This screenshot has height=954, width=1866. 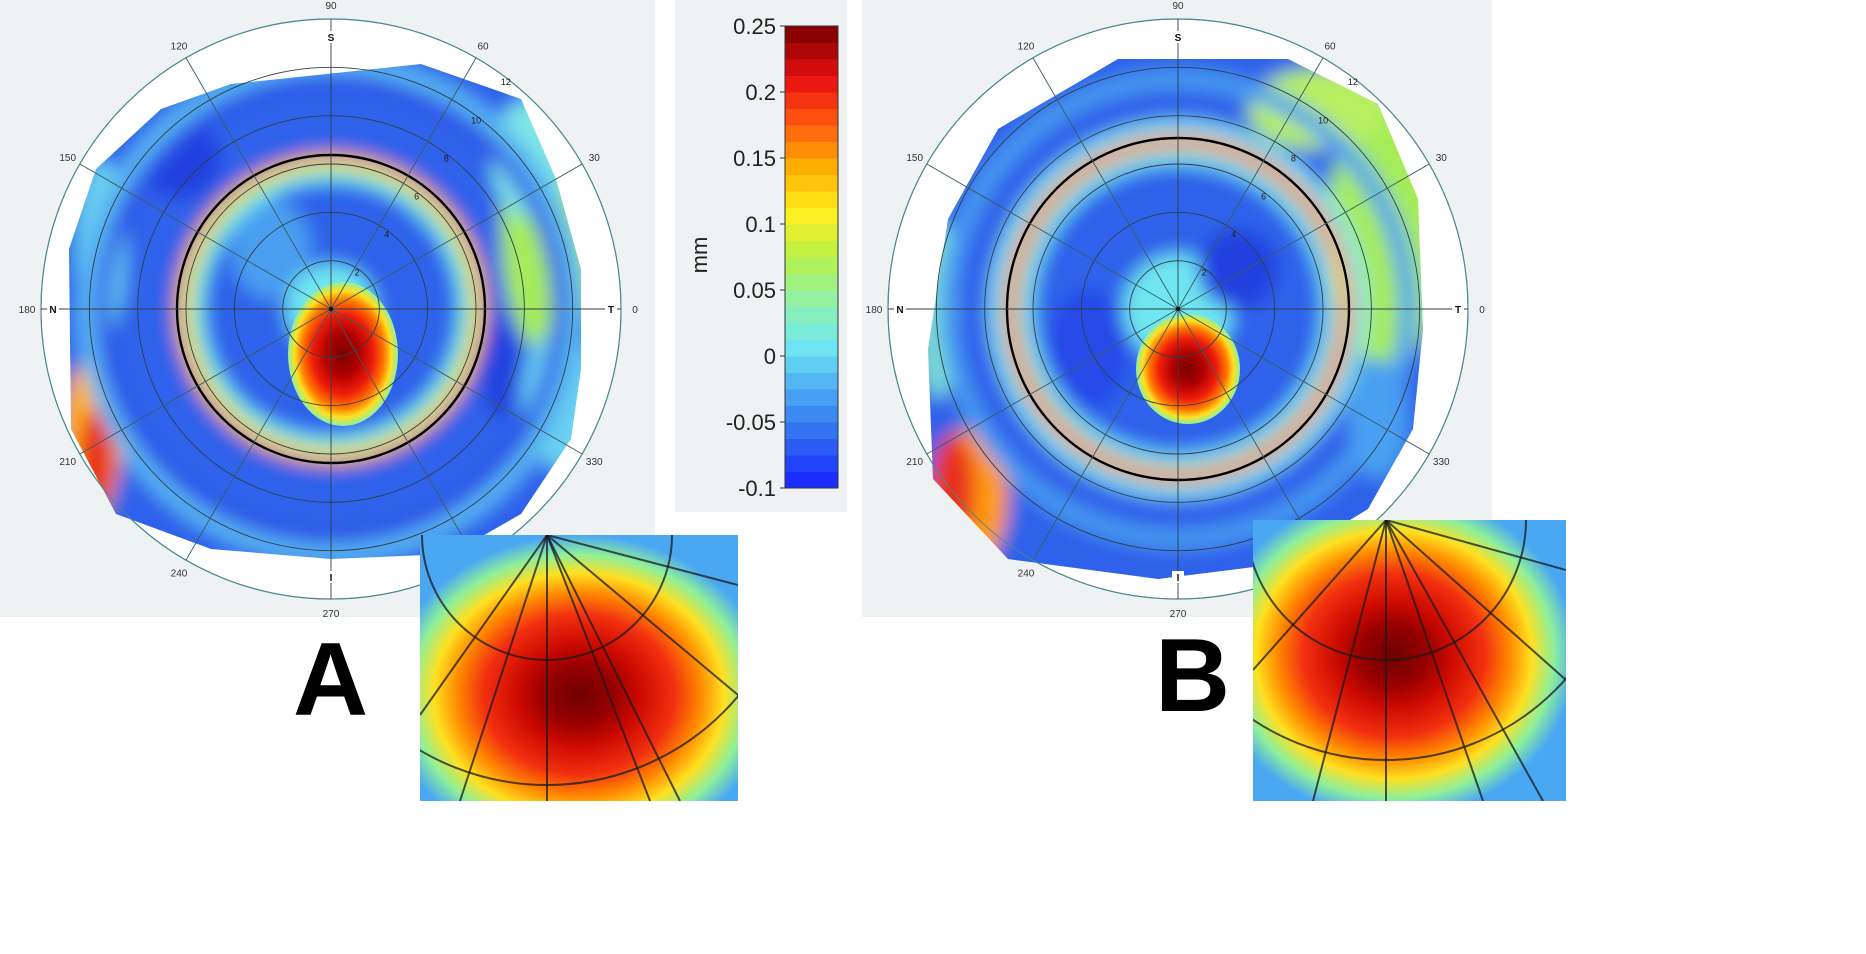 I want to click on inset-zoom-a, so click(x=579, y=668).